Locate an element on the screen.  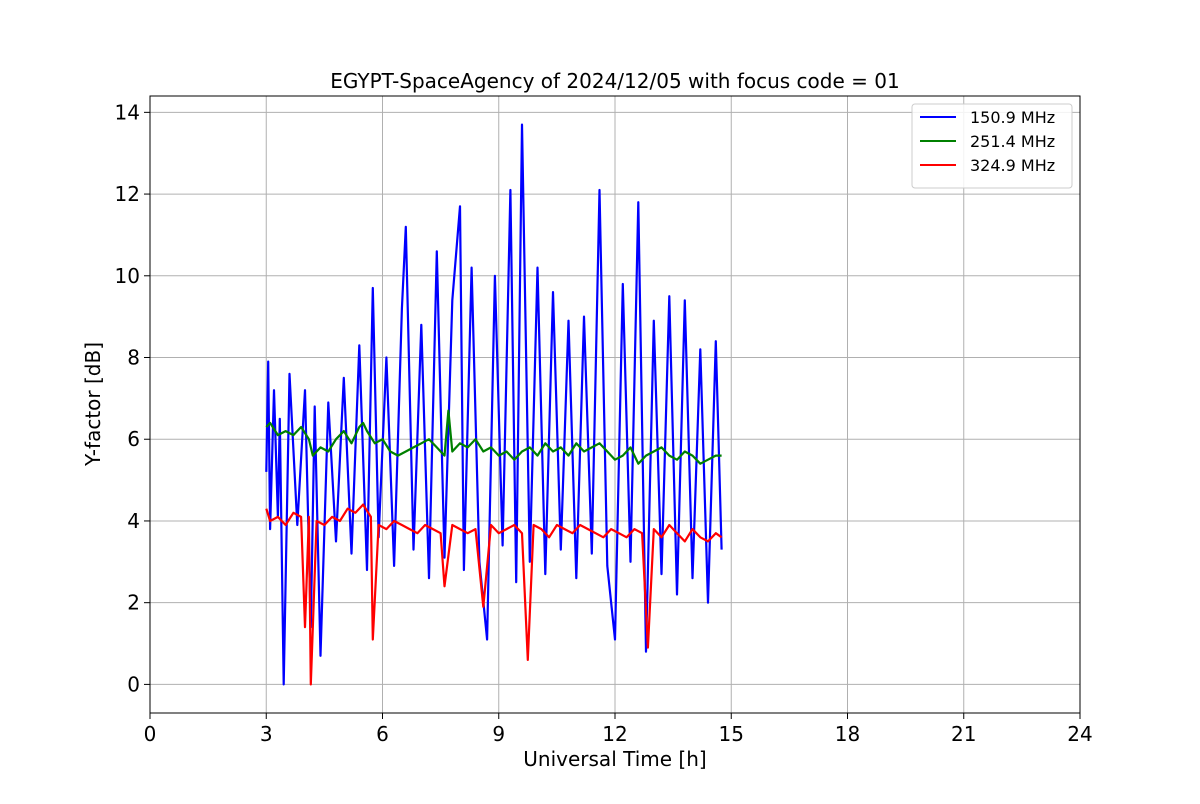
x-tick-label: 18 is located at coordinates (847, 734).